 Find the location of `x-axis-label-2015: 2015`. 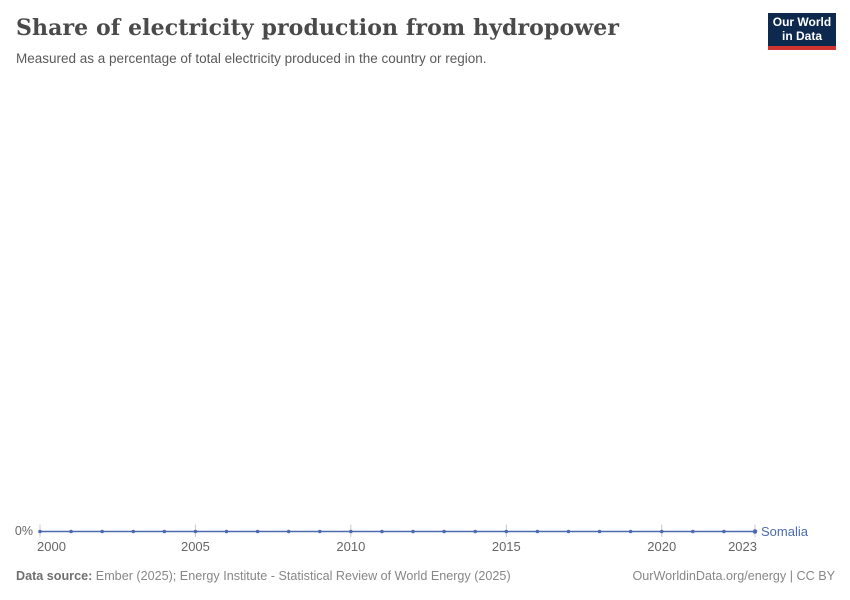

x-axis-label-2015: 2015 is located at coordinates (506, 546).